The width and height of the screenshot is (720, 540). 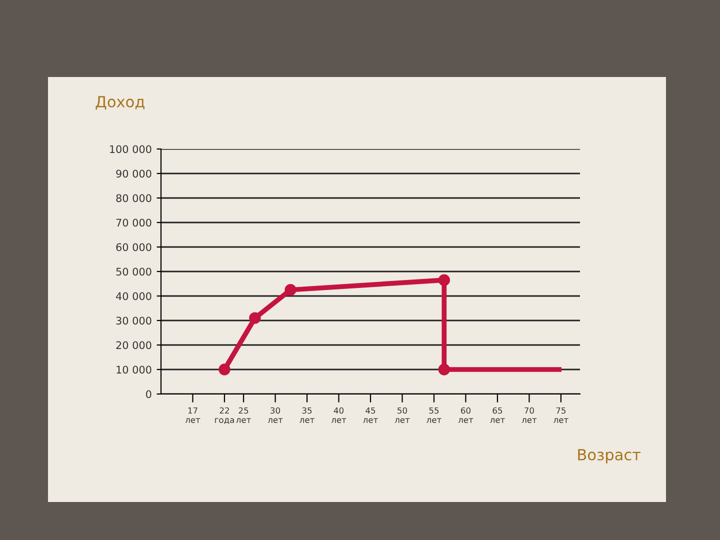 What do you see at coordinates (120, 103) in the screenshot?
I see `chart-title: Доход` at bounding box center [120, 103].